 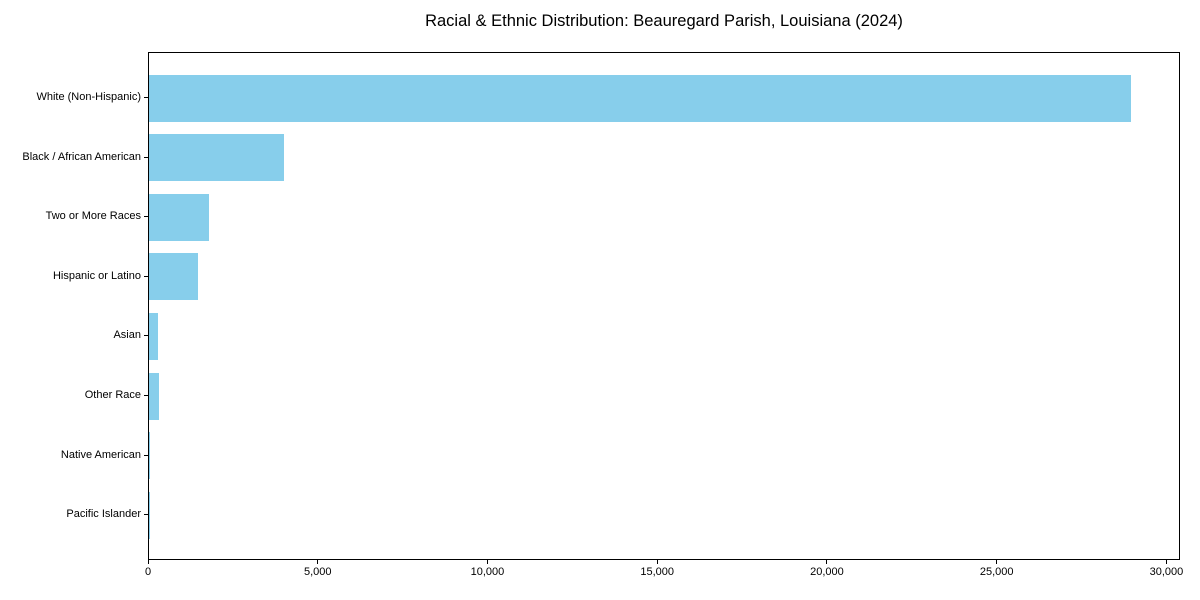 I want to click on y-tick-label: Asian, so click(x=127, y=335).